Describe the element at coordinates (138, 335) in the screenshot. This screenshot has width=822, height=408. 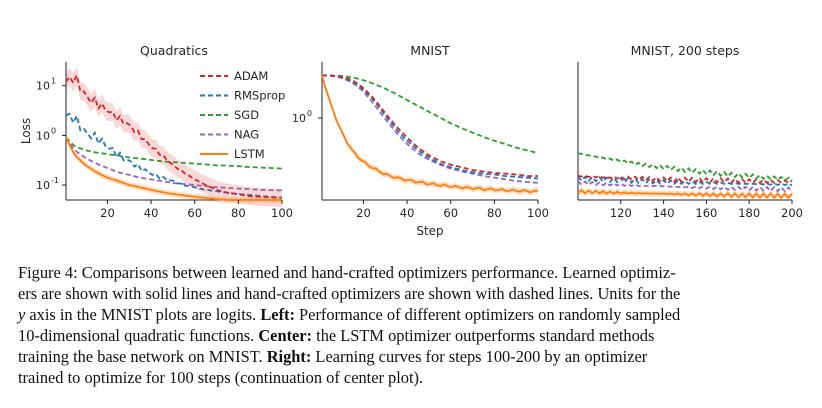
I see `caption-text: 10-dimensional quadratic functions.` at that location.